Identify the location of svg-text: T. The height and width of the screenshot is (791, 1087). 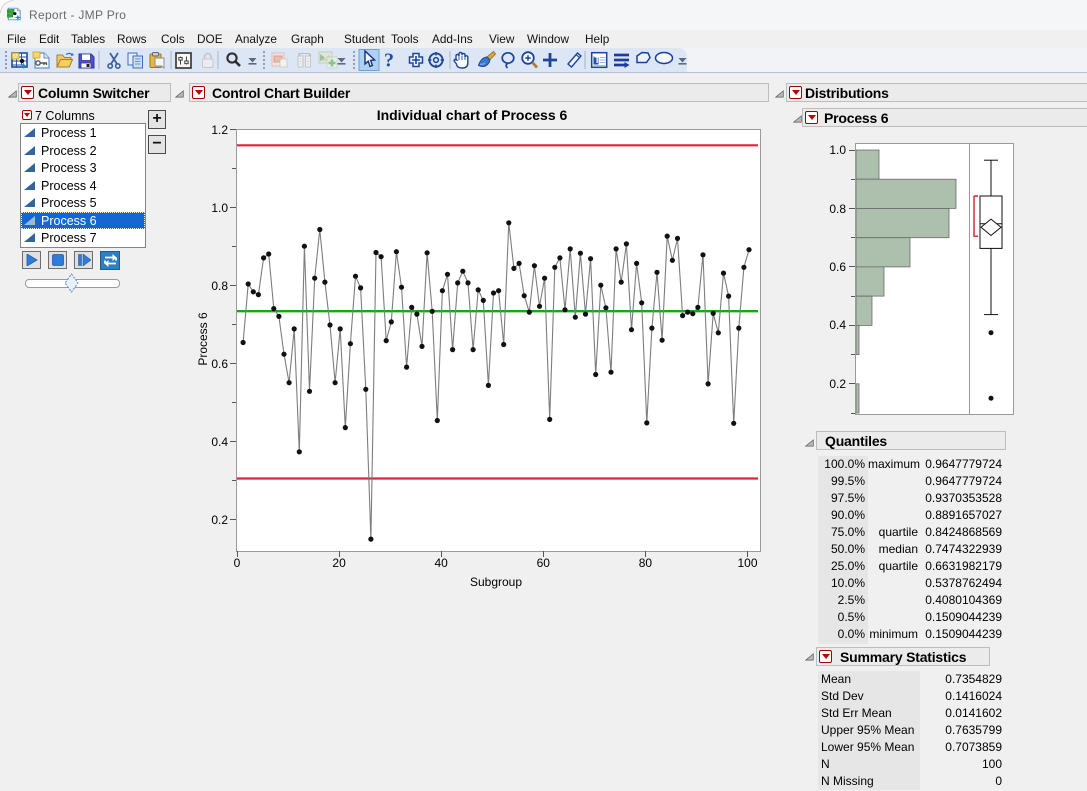
(597, 60).